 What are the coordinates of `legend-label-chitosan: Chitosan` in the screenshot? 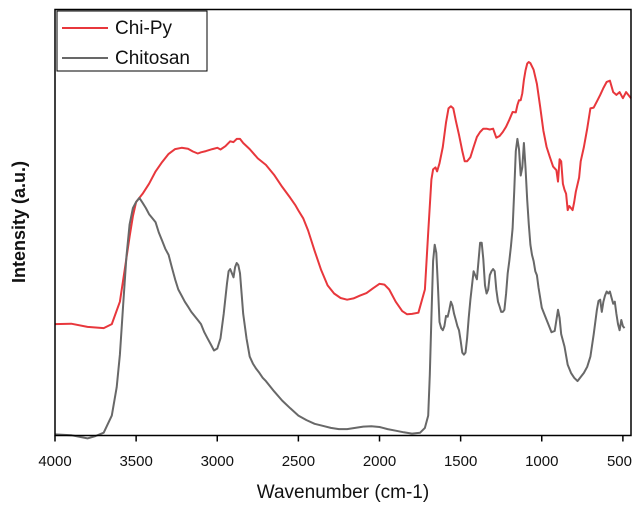 It's located at (152, 58).